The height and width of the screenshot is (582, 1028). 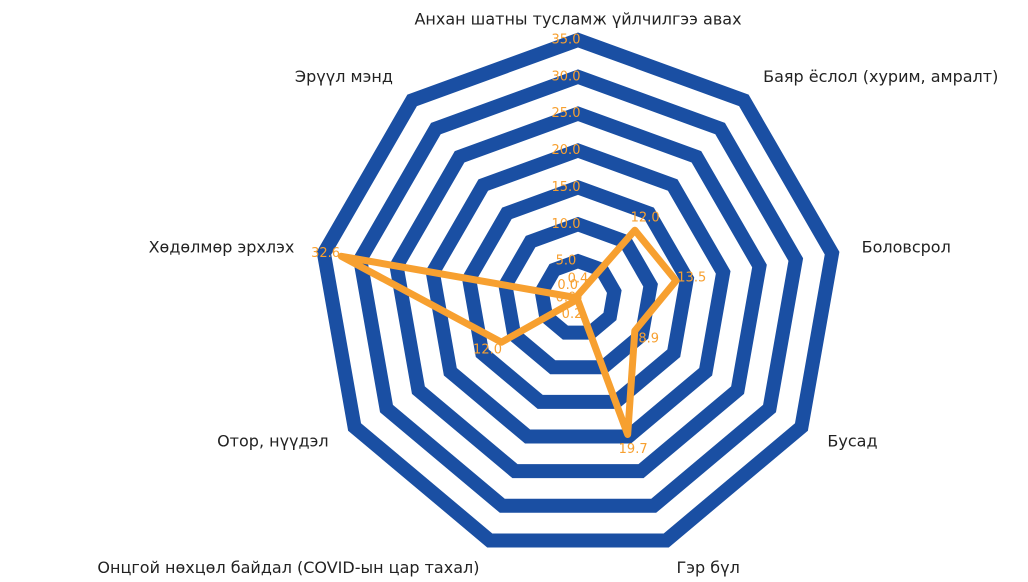 I want to click on category-label: Бусад, so click(x=852, y=441).